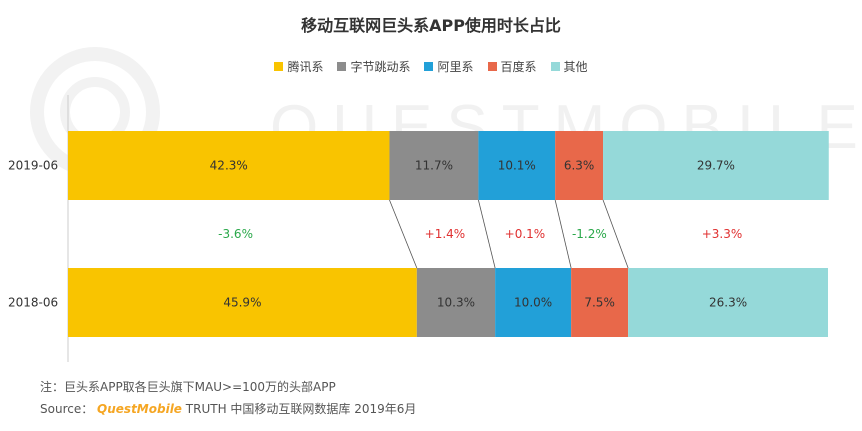 This screenshot has width=862, height=431. I want to click on legend-item: 腾讯系, so click(298, 66).